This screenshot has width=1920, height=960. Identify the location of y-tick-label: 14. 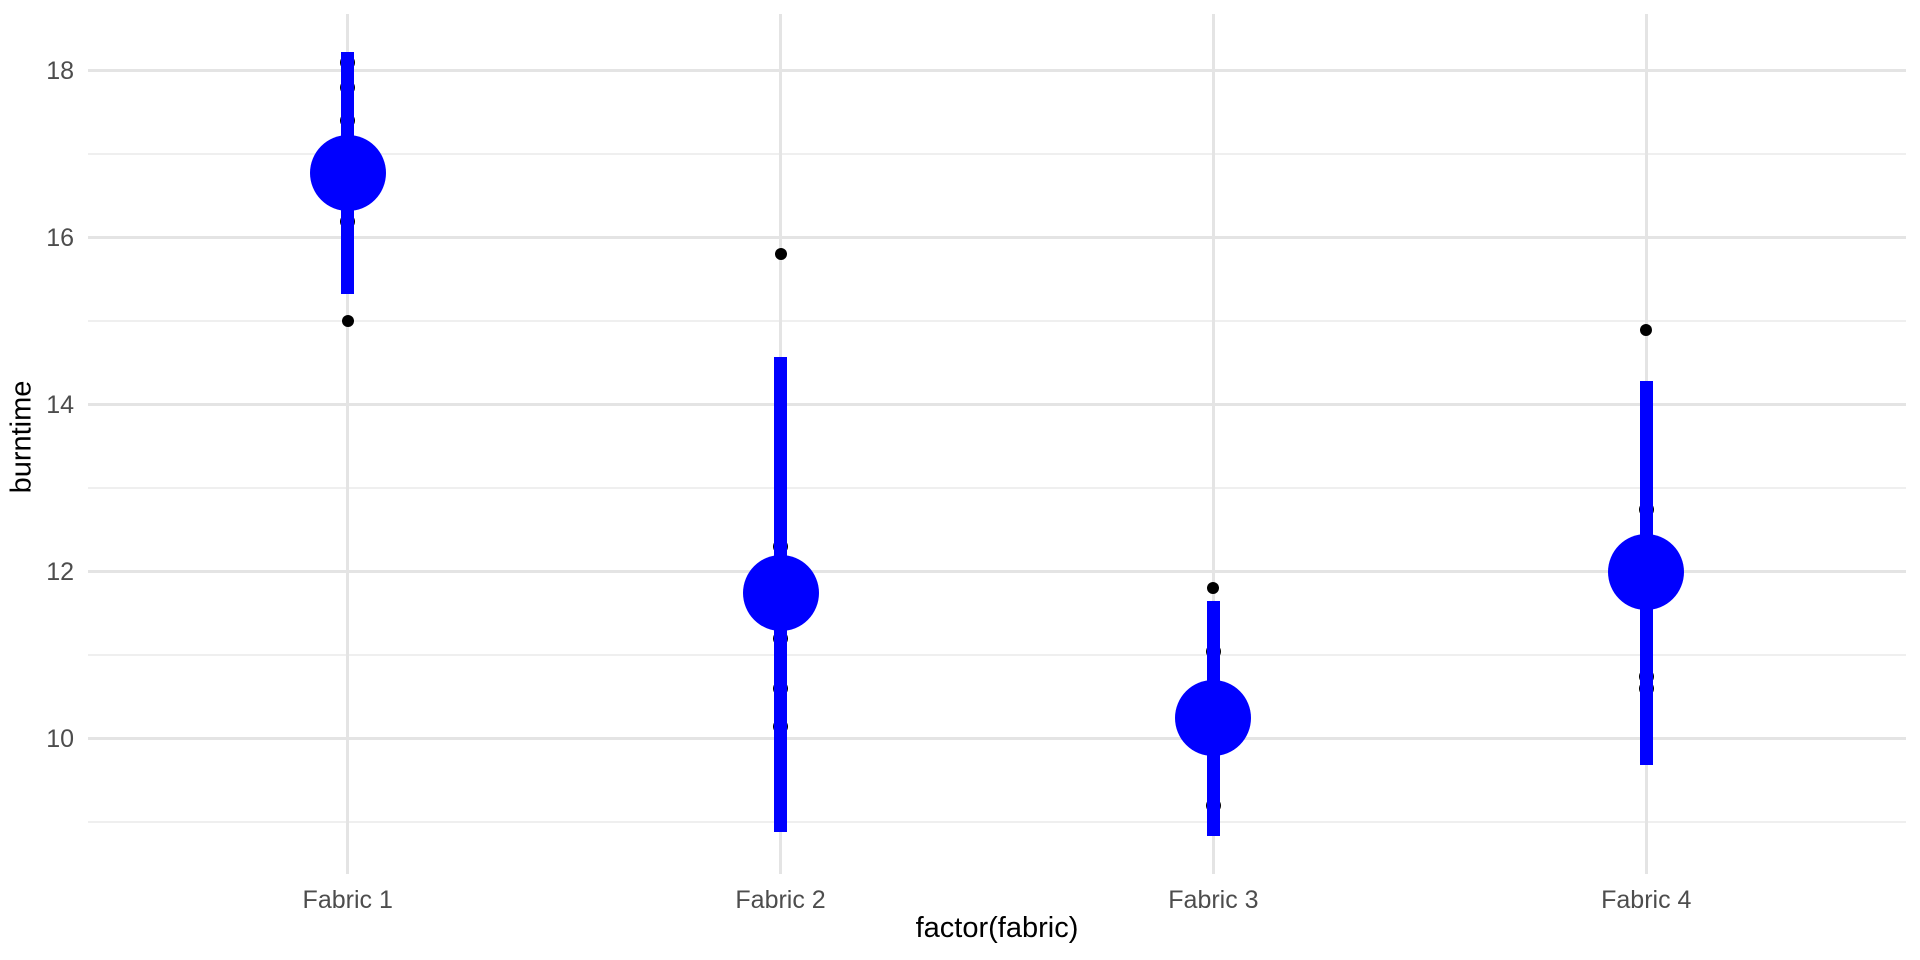
(60, 404).